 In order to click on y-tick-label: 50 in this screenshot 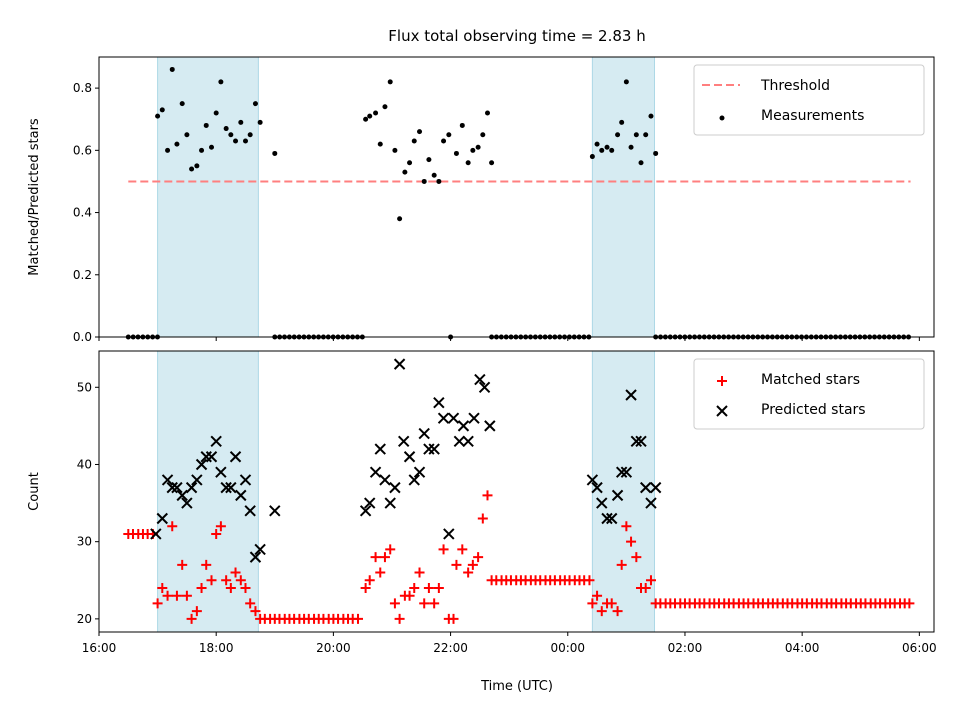, I will do `click(84, 387)`.